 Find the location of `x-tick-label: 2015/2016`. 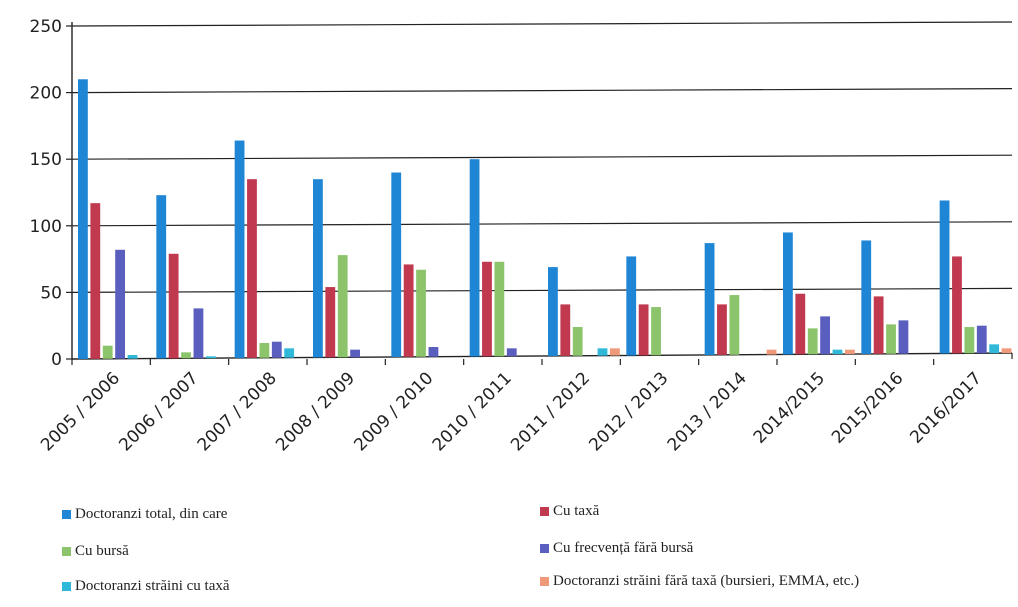

x-tick-label: 2015/2016 is located at coordinates (867, 407).